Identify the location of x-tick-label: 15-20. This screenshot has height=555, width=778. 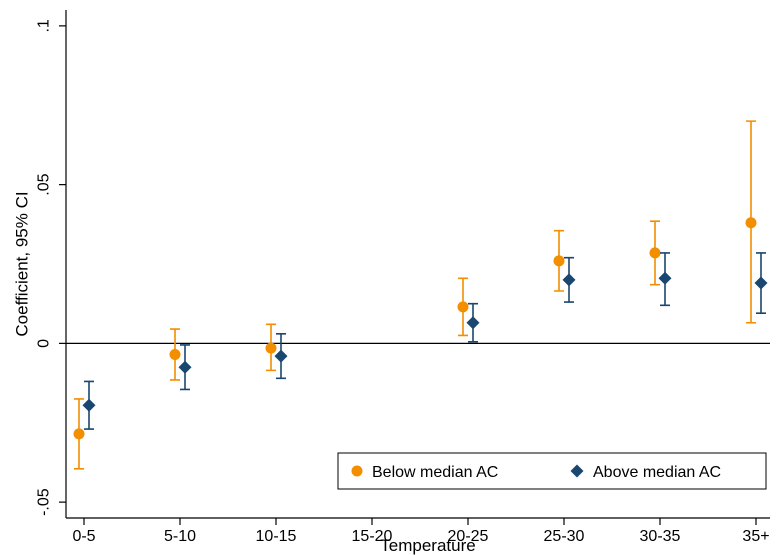
(372, 536).